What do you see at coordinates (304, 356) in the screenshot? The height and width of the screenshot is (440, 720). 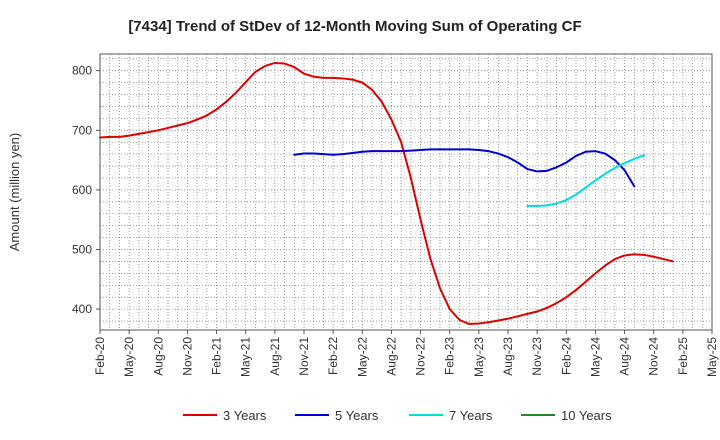 I see `x-tick-label: Nov-21` at bounding box center [304, 356].